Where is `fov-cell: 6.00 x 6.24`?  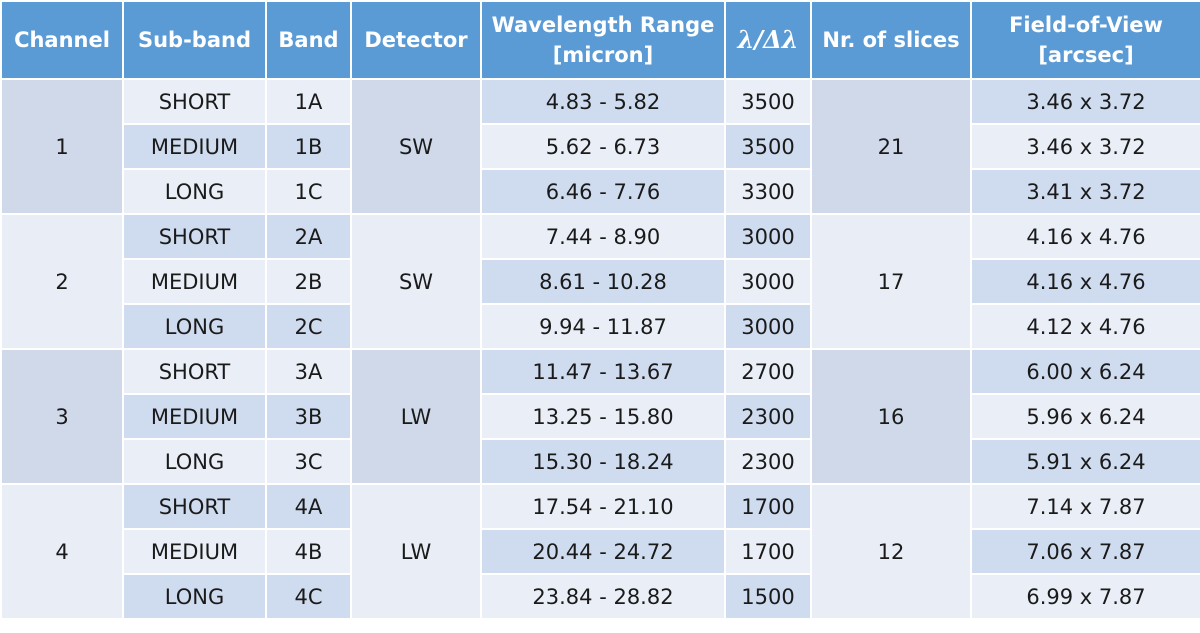
fov-cell: 6.00 x 6.24 is located at coordinates (1085, 371).